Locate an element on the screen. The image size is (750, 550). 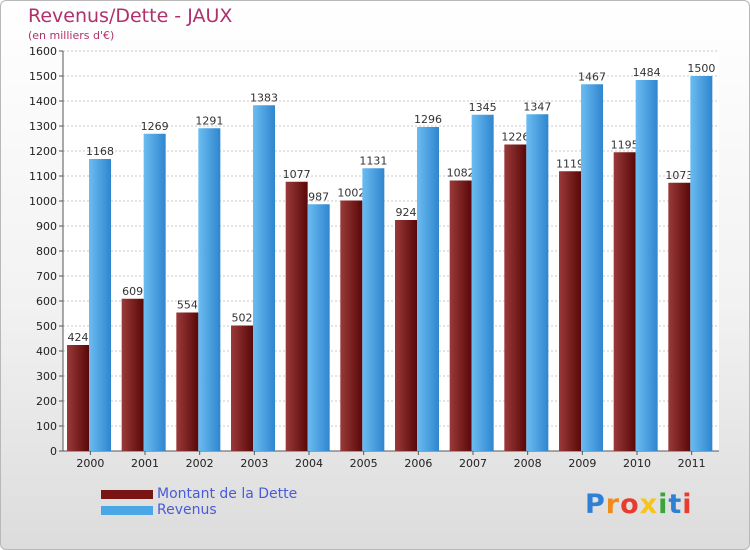
data-label-dette: 424 is located at coordinates (78, 337).